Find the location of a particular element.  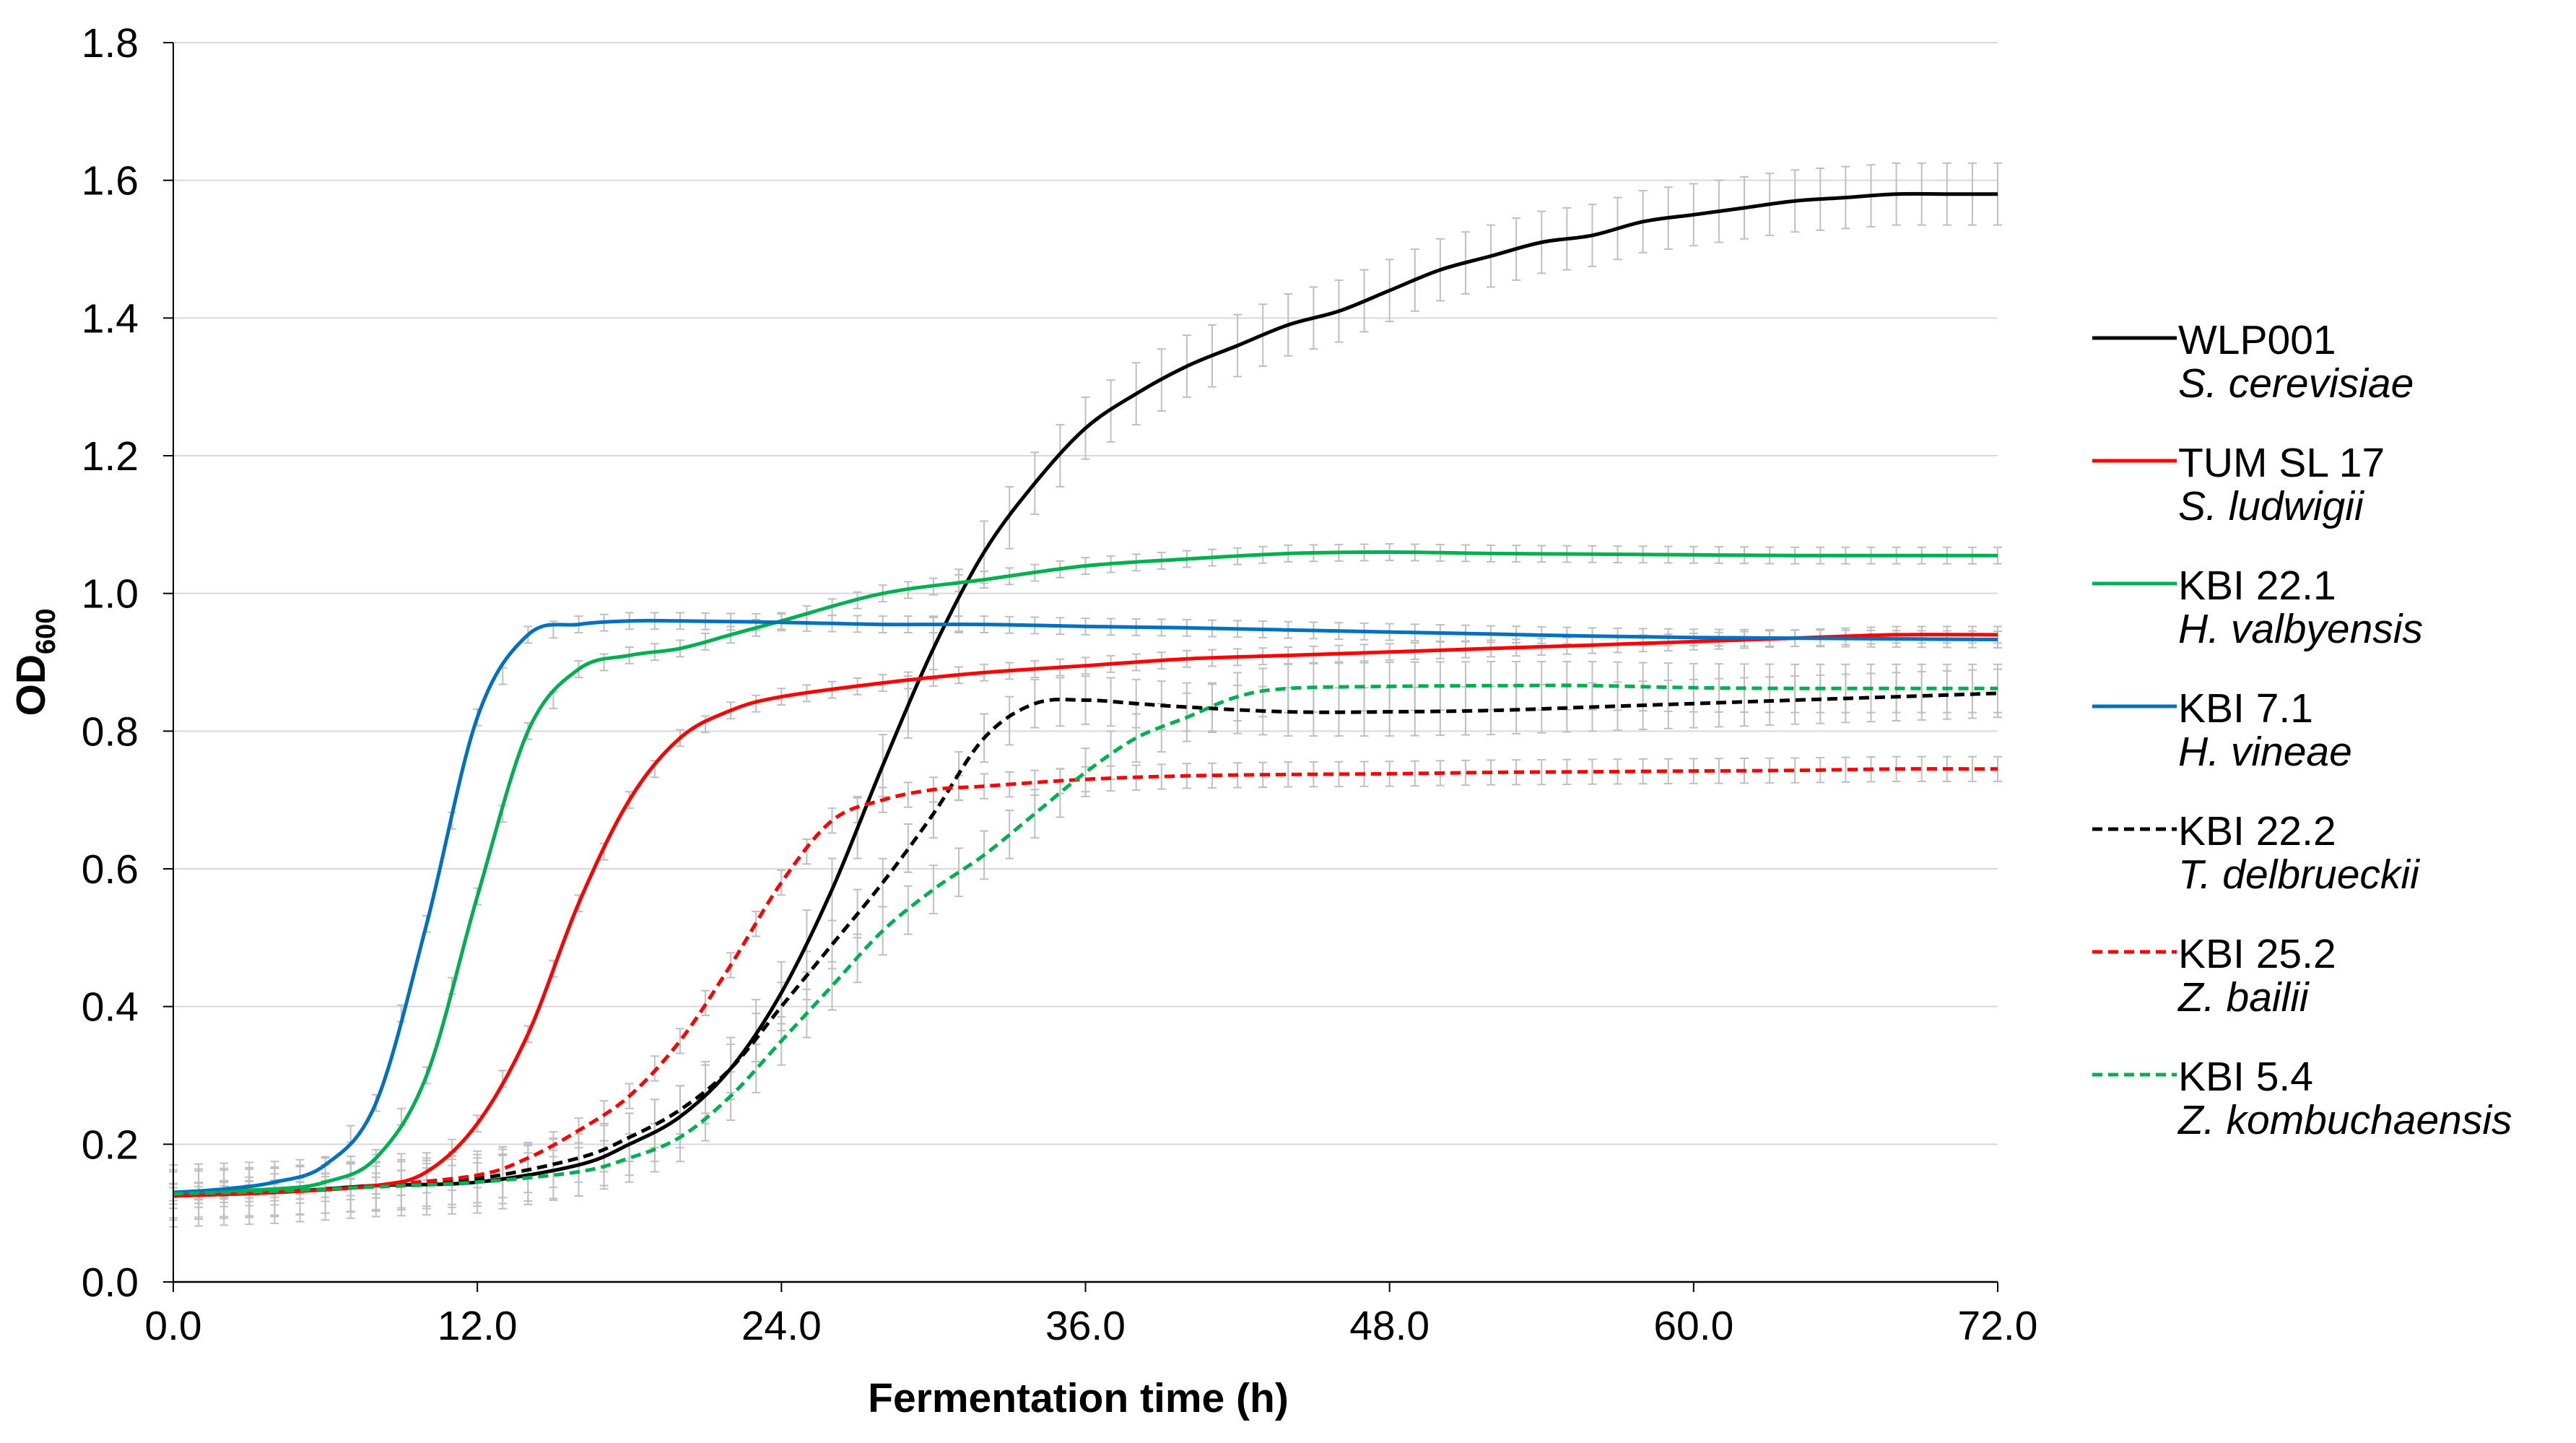

y-tick-label: 1.0 is located at coordinates (110, 594).